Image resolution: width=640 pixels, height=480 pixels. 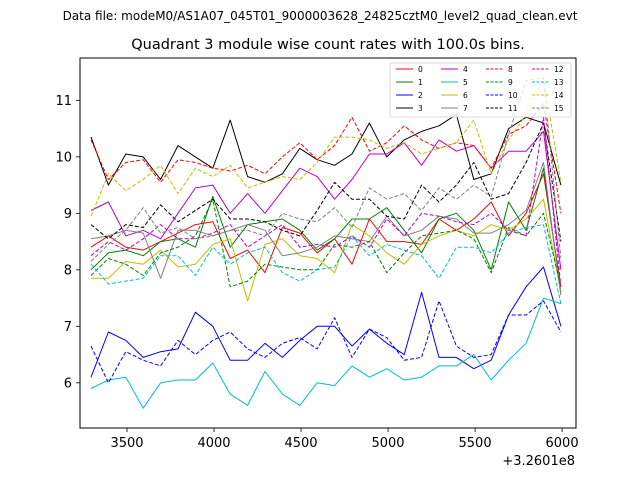 What do you see at coordinates (465, 108) in the screenshot?
I see `legend-label-7: 7` at bounding box center [465, 108].